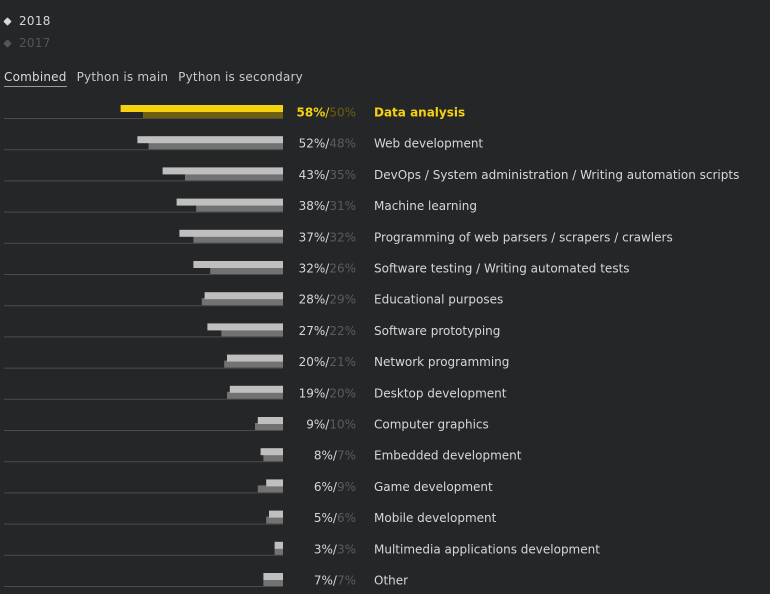 The image size is (770, 594). Describe the element at coordinates (315, 425) in the screenshot. I see `value-2018: 9%` at that location.